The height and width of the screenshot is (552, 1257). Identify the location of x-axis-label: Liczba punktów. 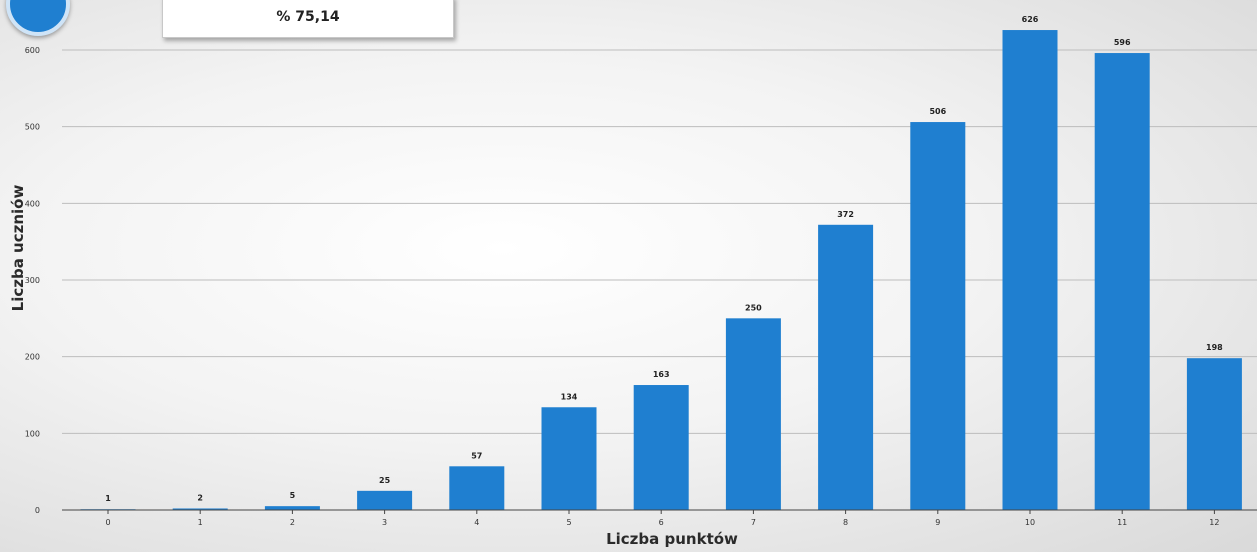
(672, 539).